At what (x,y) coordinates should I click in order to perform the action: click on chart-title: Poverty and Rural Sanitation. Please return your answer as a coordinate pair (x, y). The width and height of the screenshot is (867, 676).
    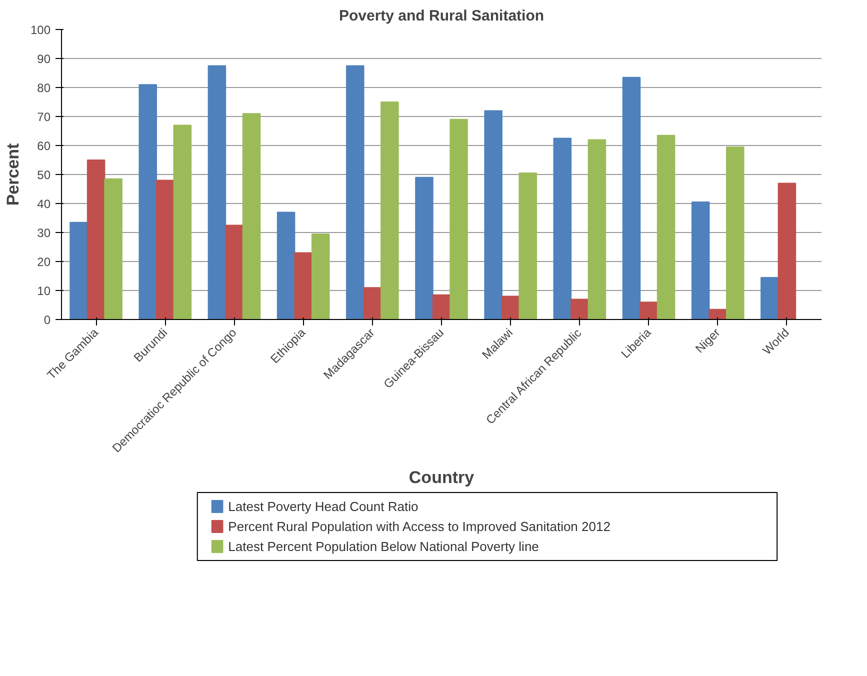
    Looking at the image, I should click on (441, 16).